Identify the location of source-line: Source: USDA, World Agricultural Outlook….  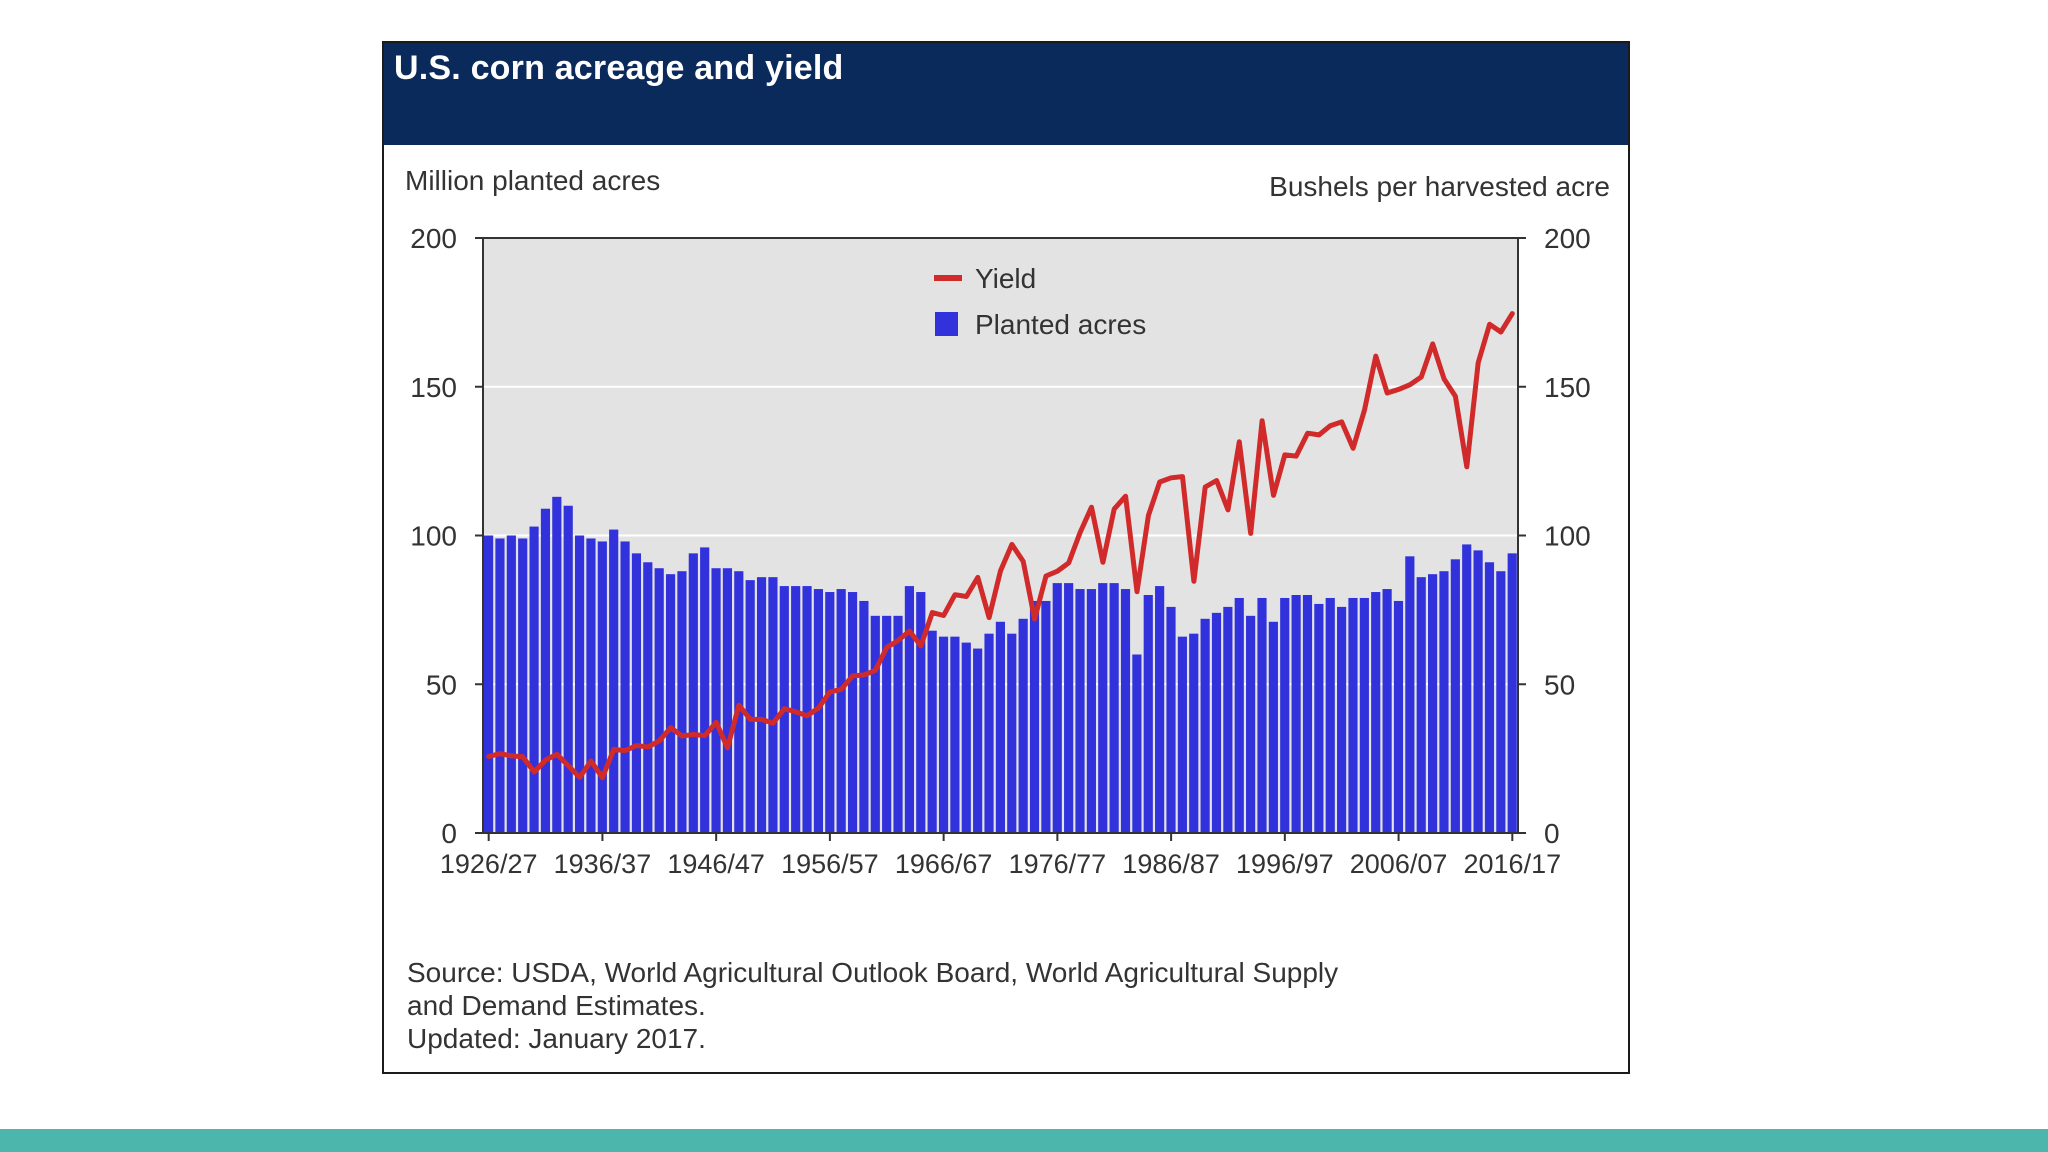
(873, 972).